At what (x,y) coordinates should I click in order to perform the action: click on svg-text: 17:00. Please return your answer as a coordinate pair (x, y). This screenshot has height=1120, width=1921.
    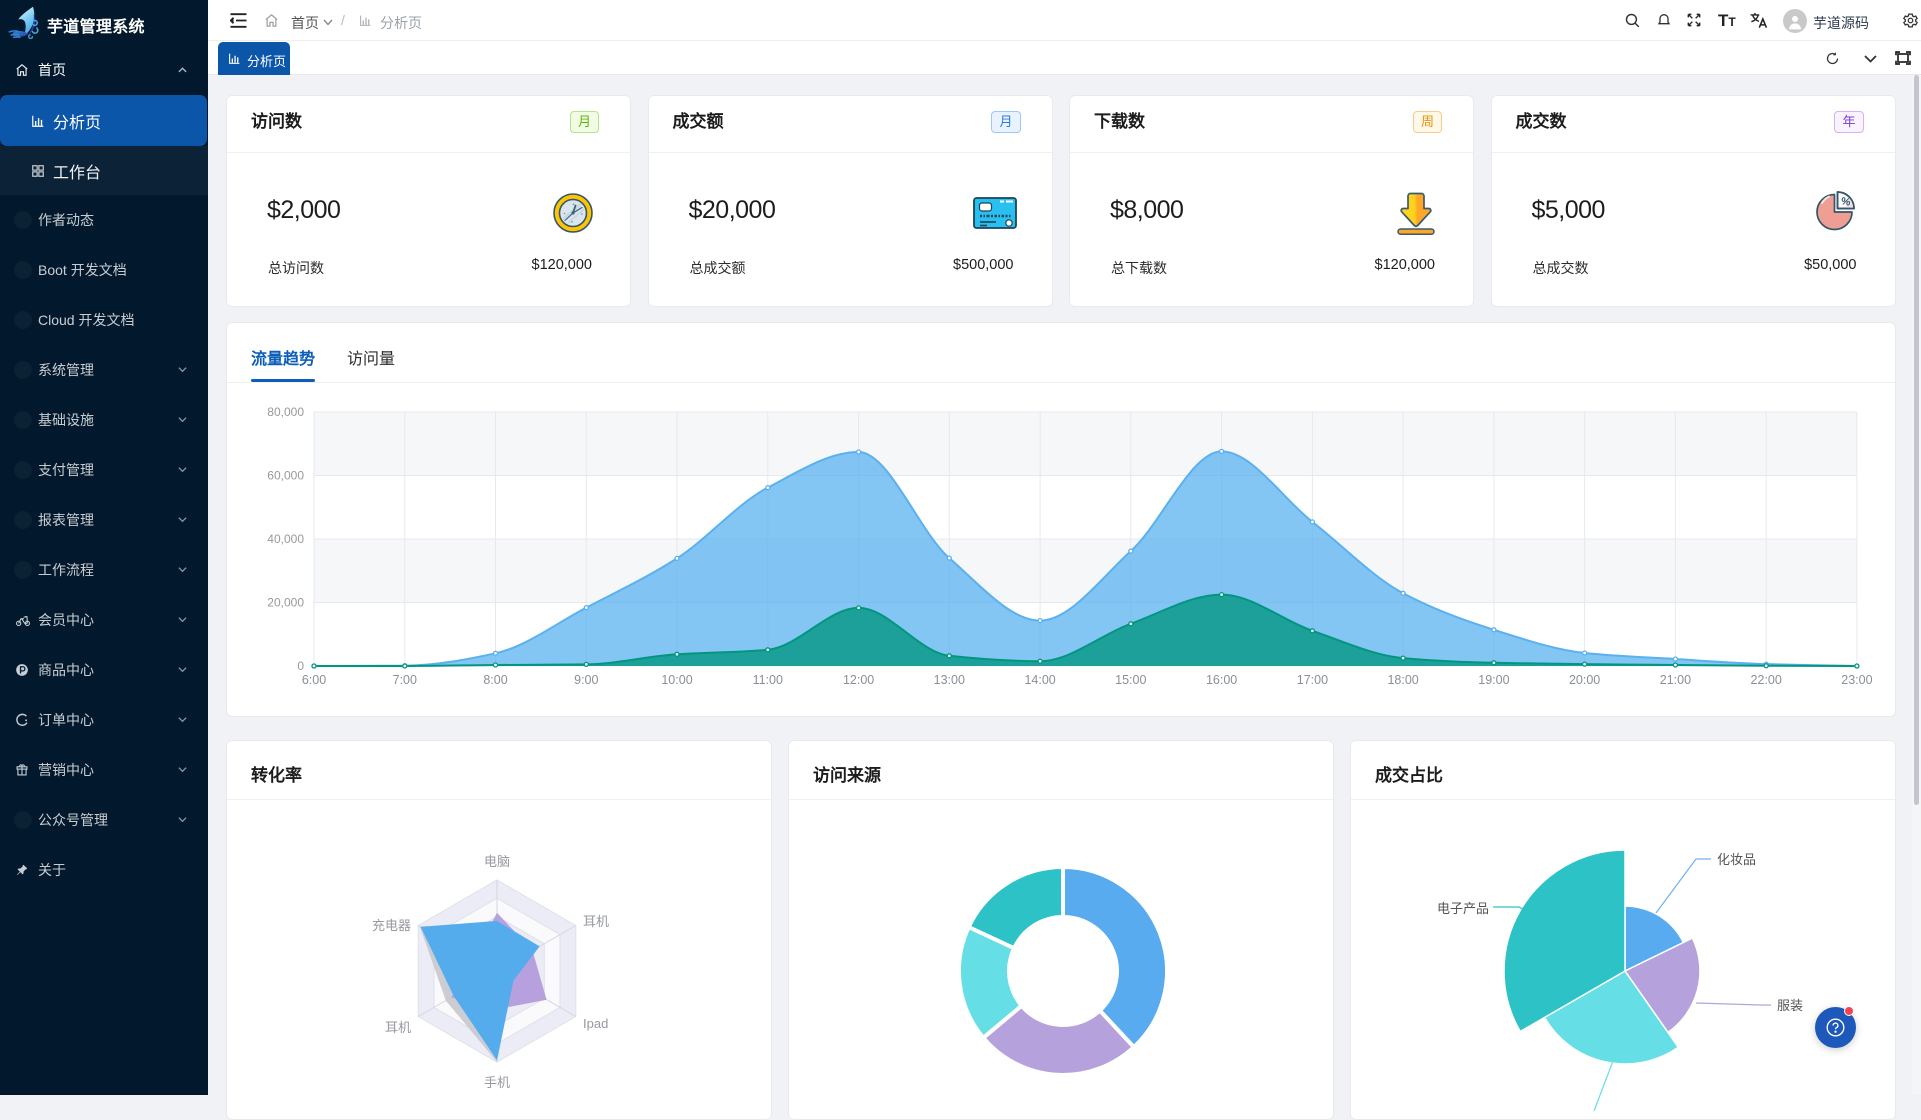
    Looking at the image, I should click on (1312, 680).